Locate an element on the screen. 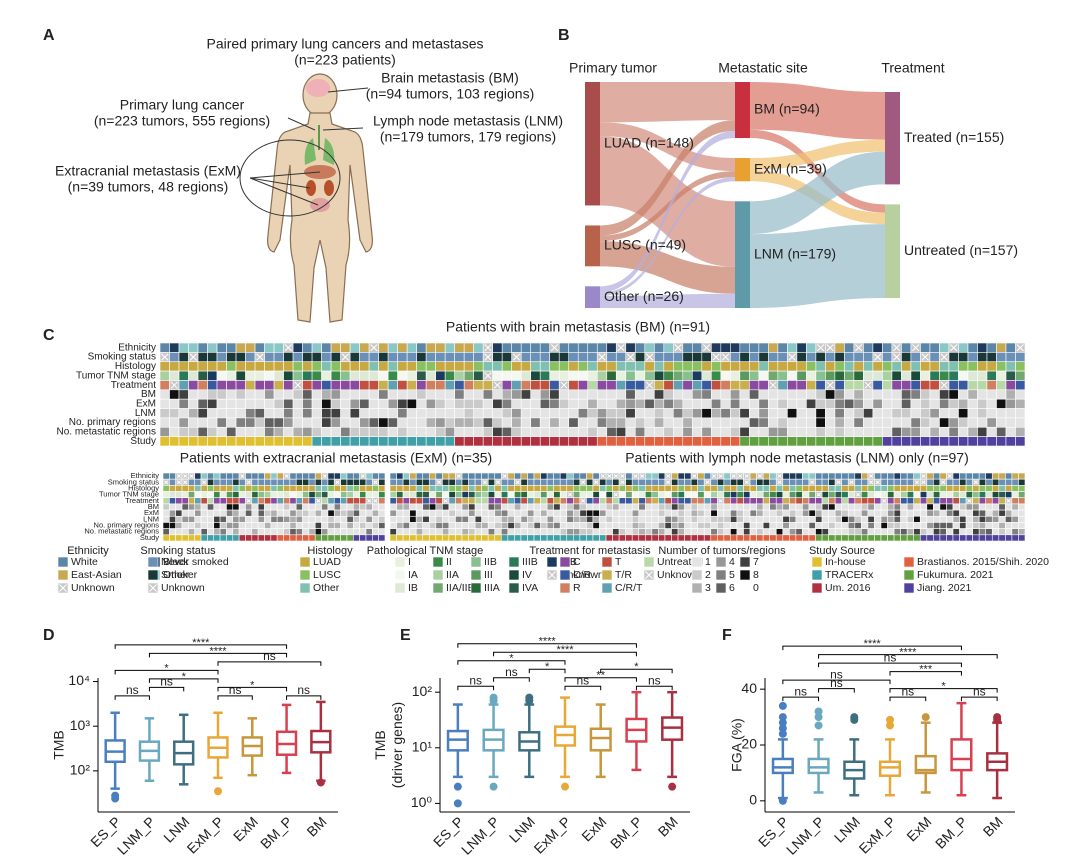 This screenshot has height=866, width=1080. node-label: LNM (n=179) is located at coordinates (795, 253).